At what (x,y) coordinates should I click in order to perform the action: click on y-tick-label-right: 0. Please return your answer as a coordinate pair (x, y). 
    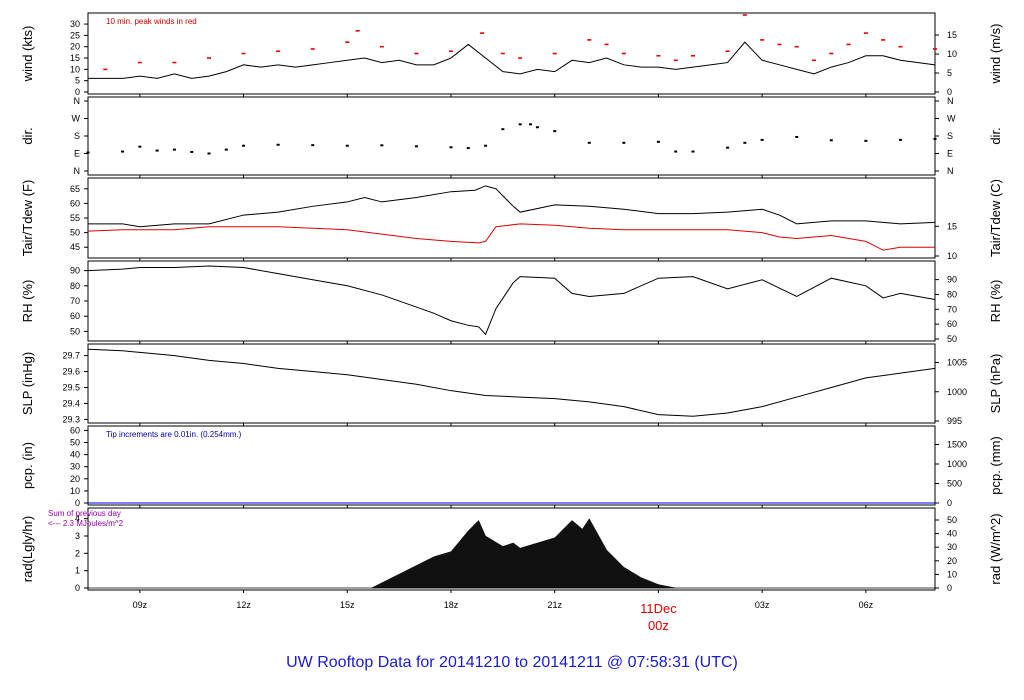
    Looking at the image, I should click on (949, 92).